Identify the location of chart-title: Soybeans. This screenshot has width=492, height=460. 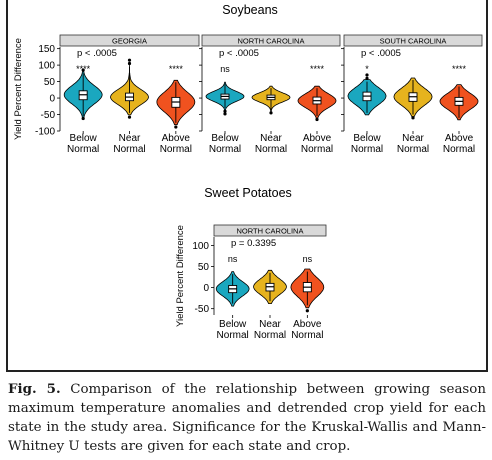
(250, 10).